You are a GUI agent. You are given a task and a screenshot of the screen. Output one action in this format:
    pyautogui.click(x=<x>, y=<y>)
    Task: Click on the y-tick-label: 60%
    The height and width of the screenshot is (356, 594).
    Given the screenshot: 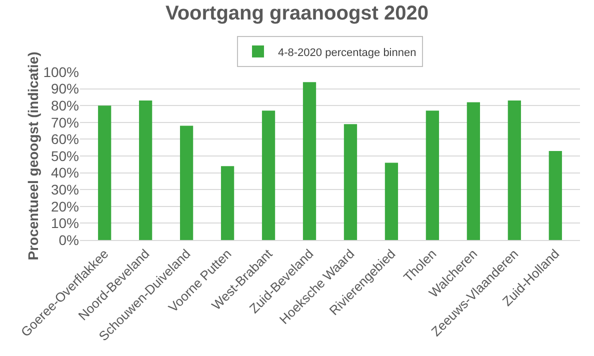 What is the action you would take?
    pyautogui.click(x=64, y=139)
    